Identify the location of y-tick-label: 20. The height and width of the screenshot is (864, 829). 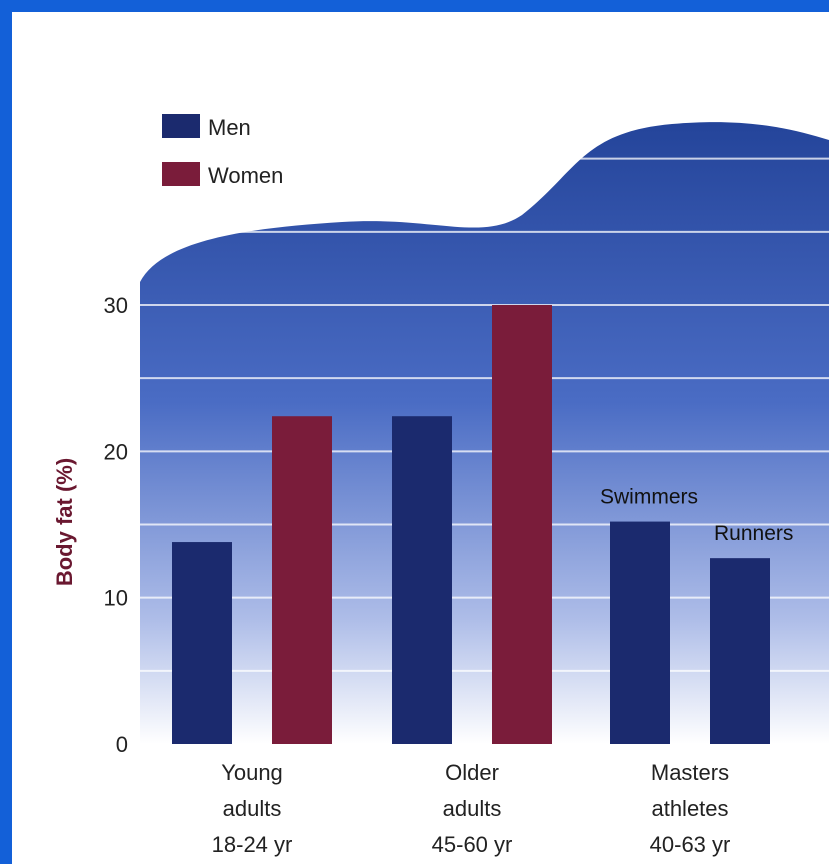
(116, 451).